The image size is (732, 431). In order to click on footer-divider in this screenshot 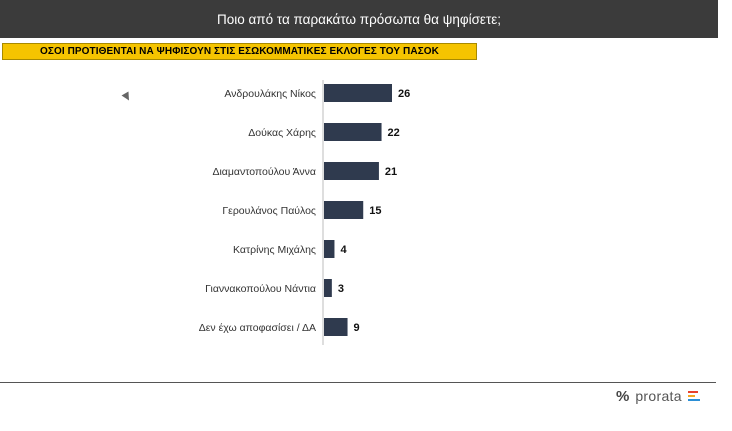, I will do `click(358, 382)`.